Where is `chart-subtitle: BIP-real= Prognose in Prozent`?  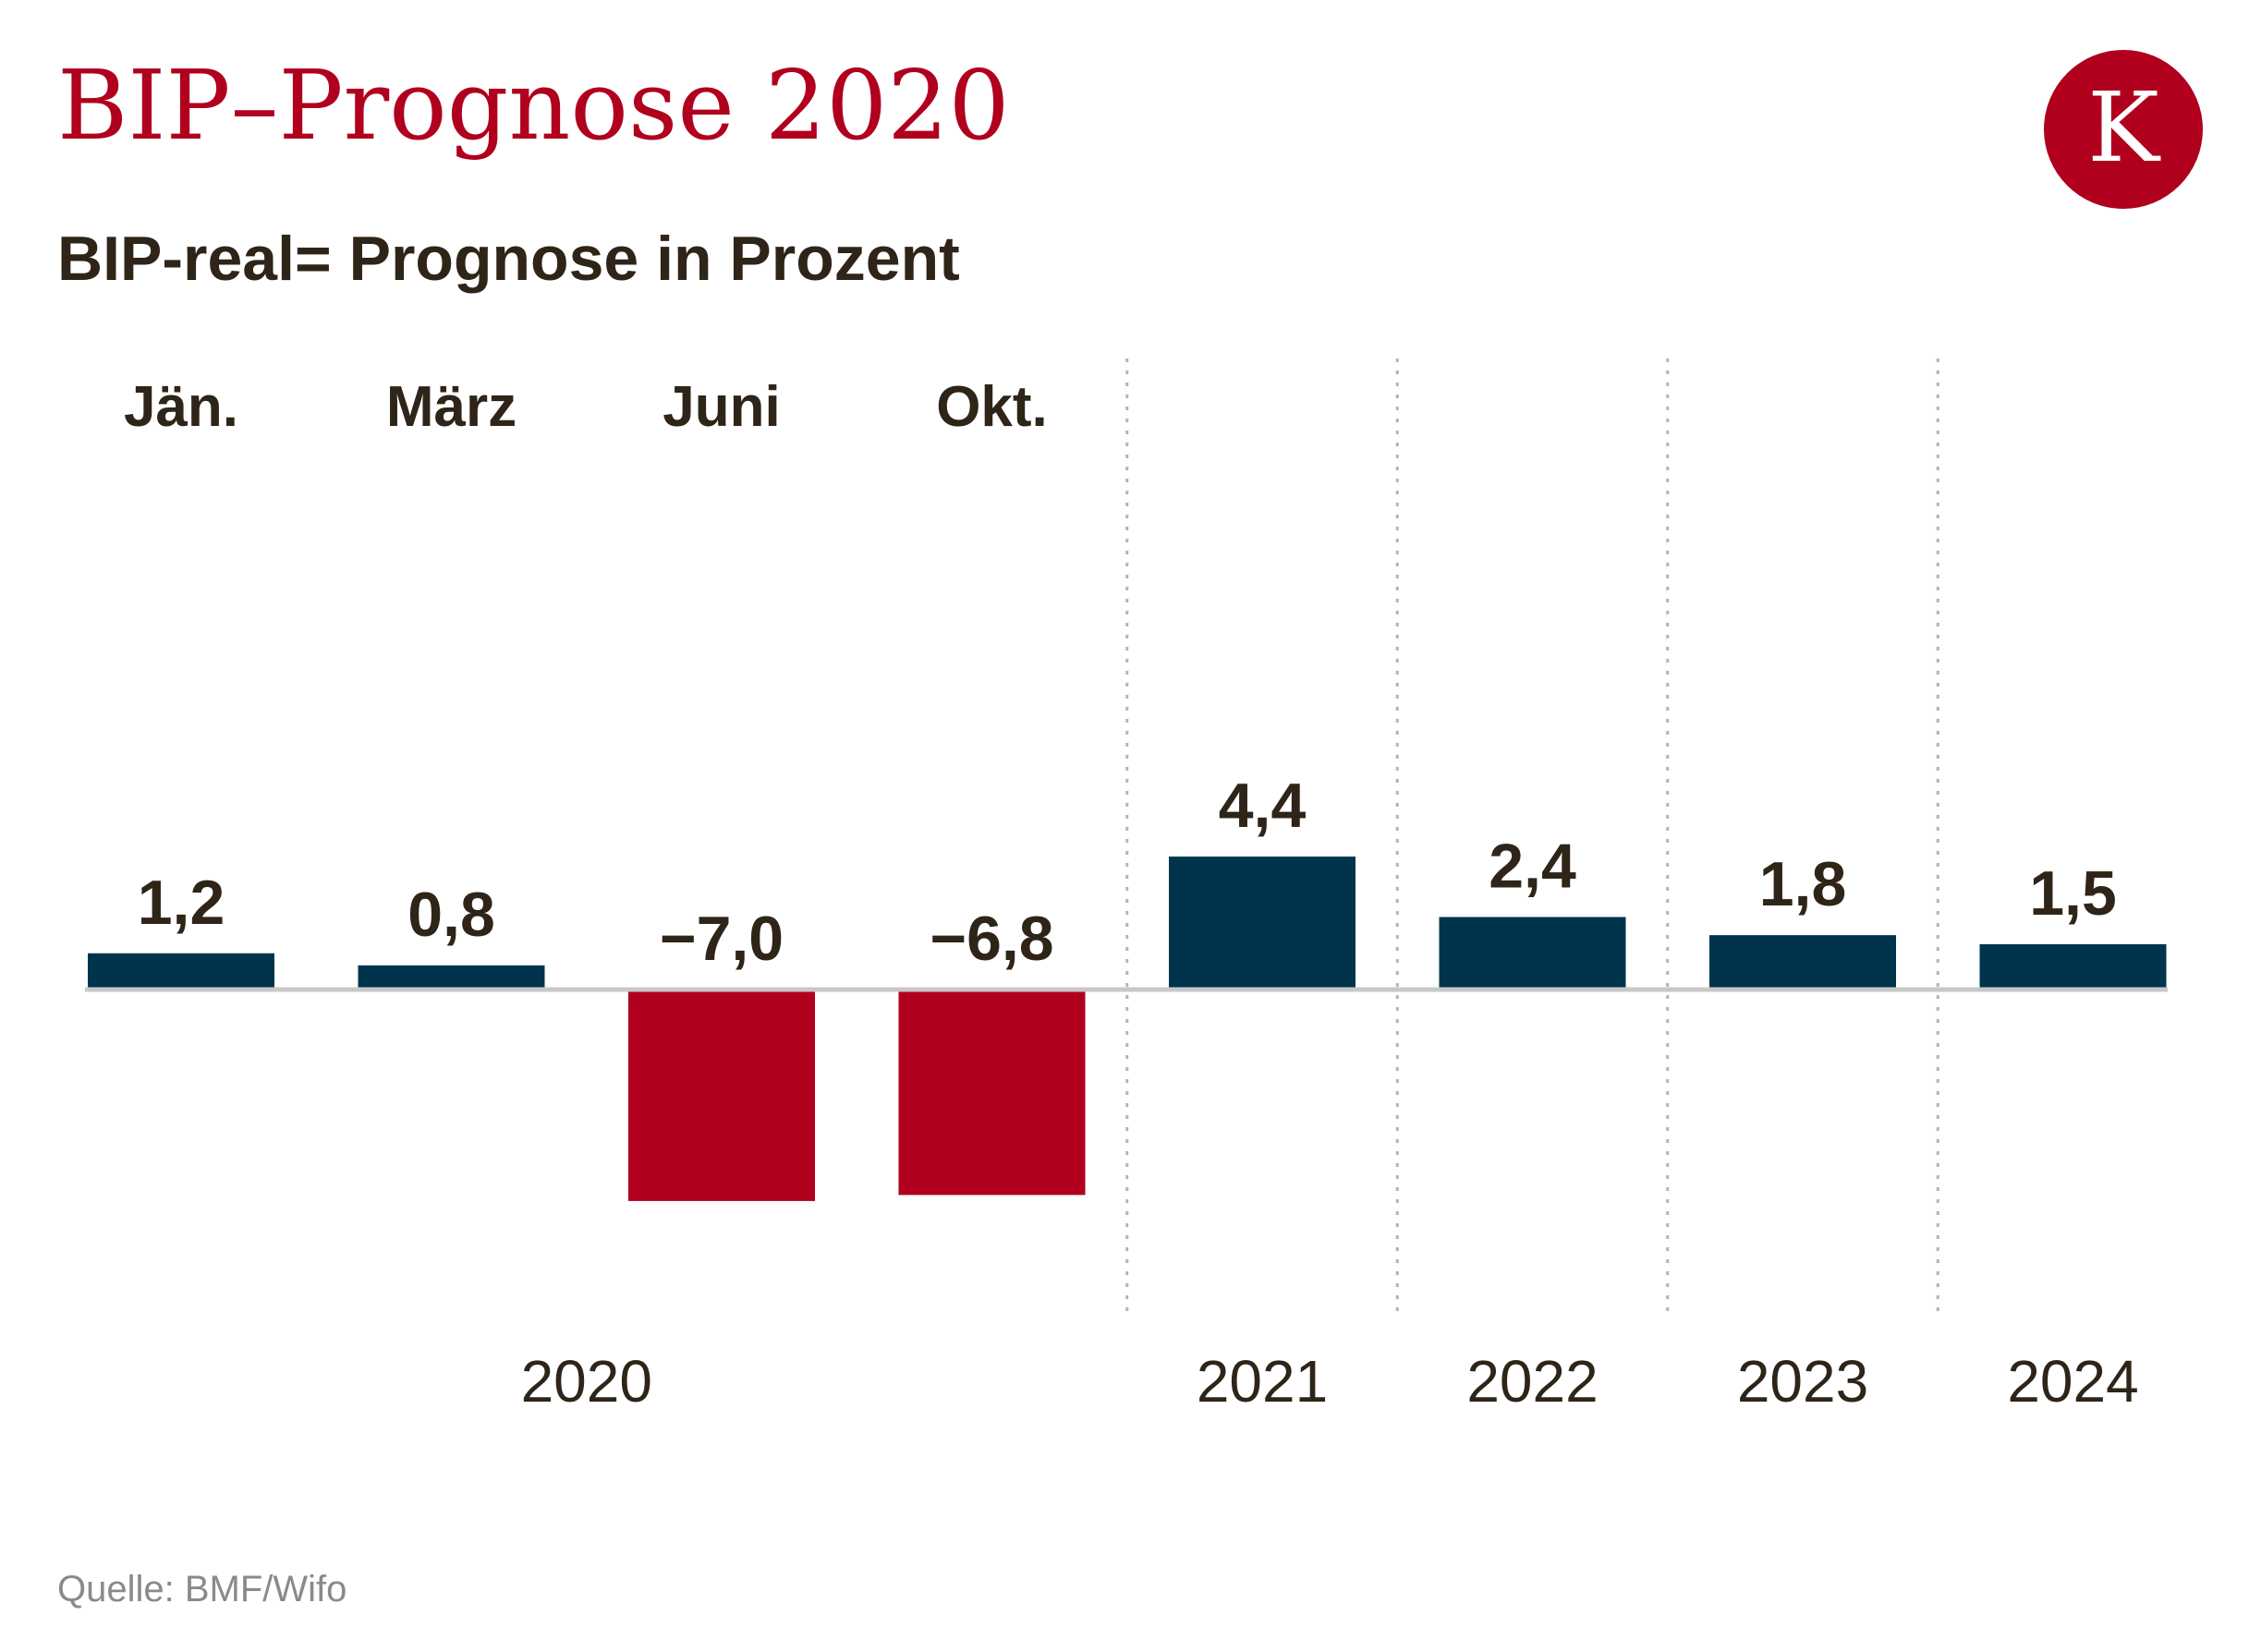 chart-subtitle: BIP-real= Prognose in Prozent is located at coordinates (508, 259).